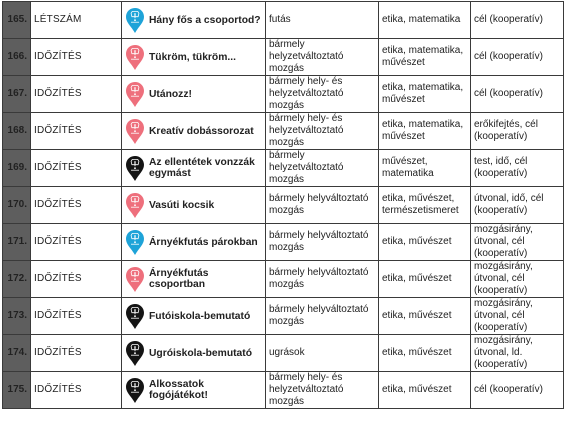 The height and width of the screenshot is (427, 565). I want to click on game-name-cell: Kreatív dobássorozat, so click(193, 131).